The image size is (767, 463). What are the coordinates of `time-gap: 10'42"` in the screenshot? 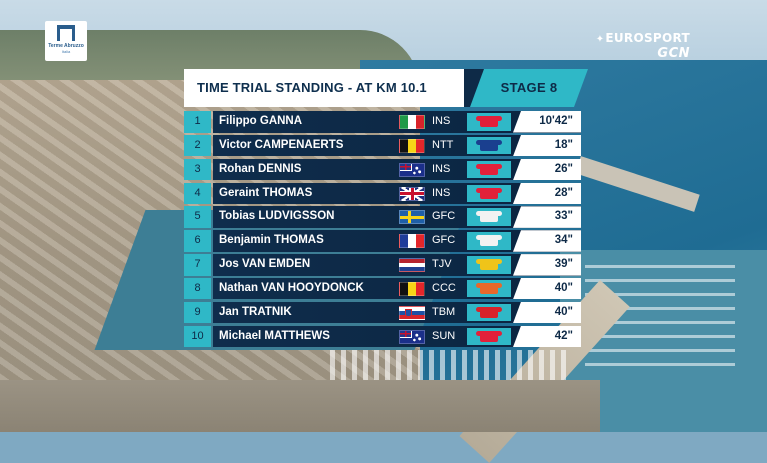 It's located at (556, 121).